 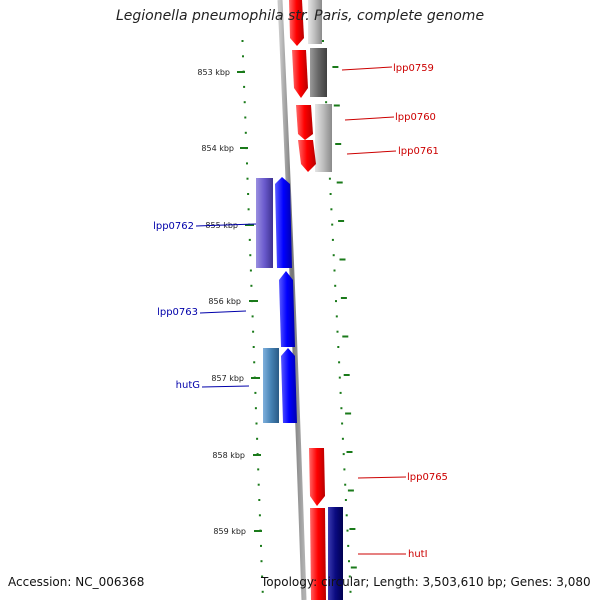 I want to click on gene-feature-lpp0759-partner, so click(x=318, y=72).